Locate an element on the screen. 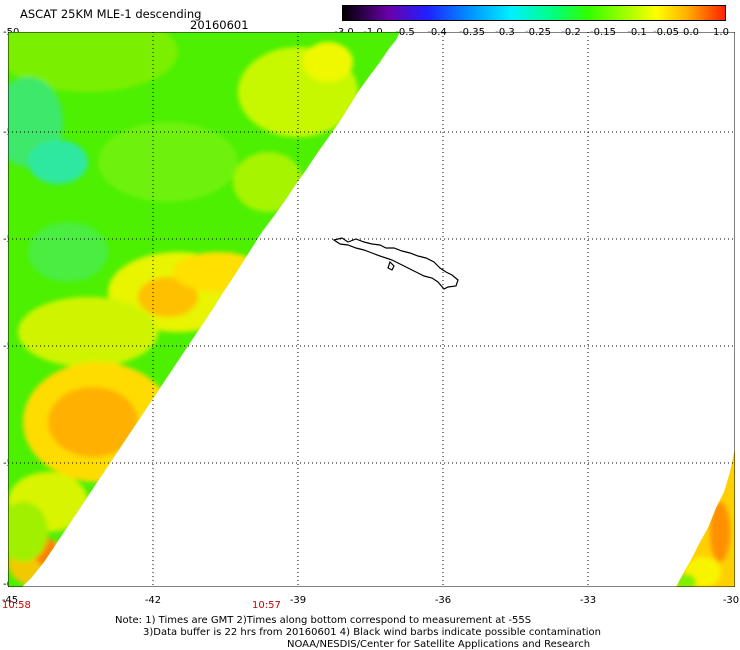 Image resolution: width=740 pixels, height=650 pixels. lon-tick-label: -42 is located at coordinates (153, 600).